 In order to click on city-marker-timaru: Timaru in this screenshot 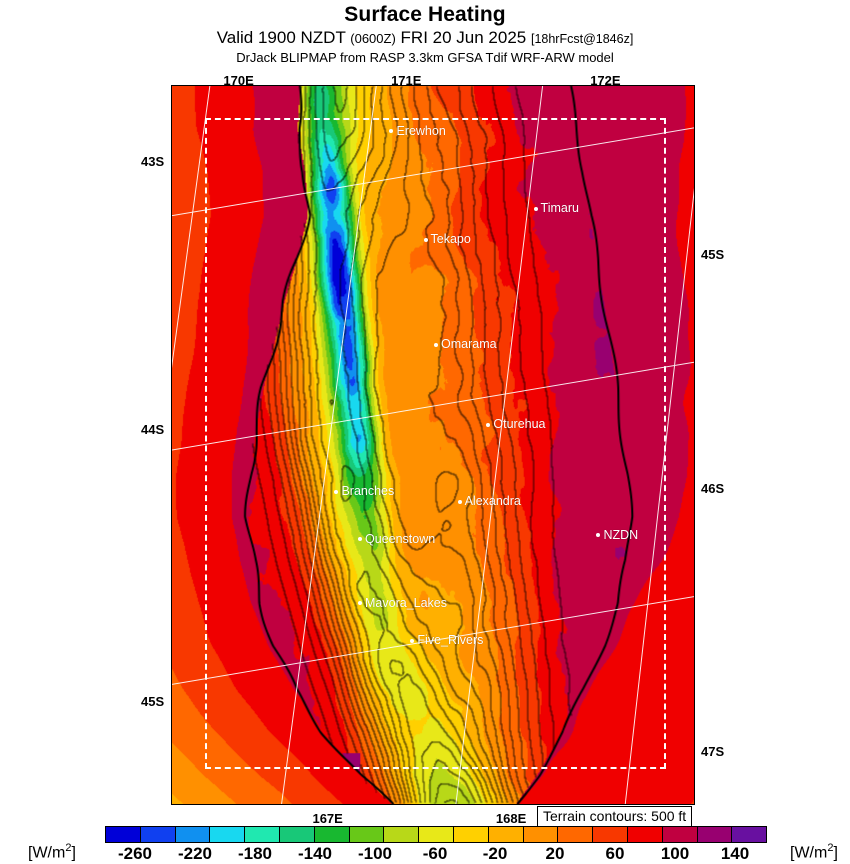, I will do `click(556, 208)`.